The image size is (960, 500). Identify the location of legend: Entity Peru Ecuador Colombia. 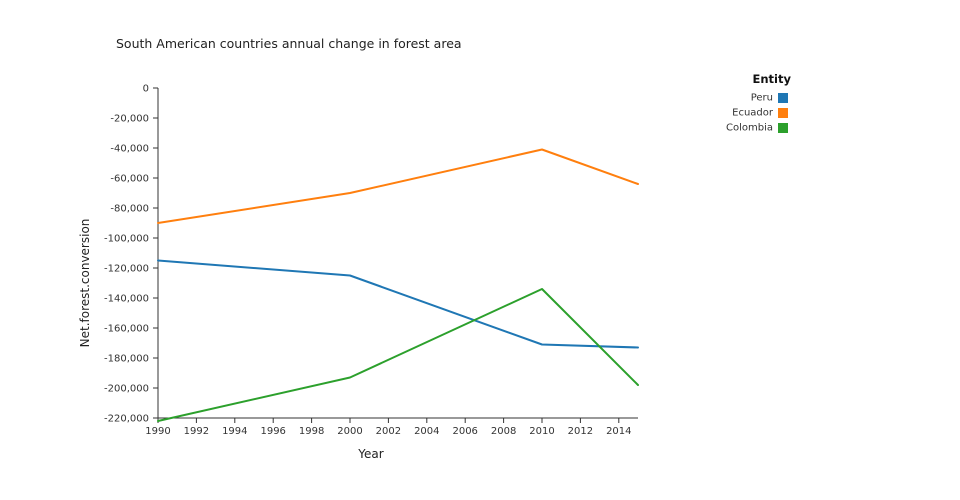
(758, 103).